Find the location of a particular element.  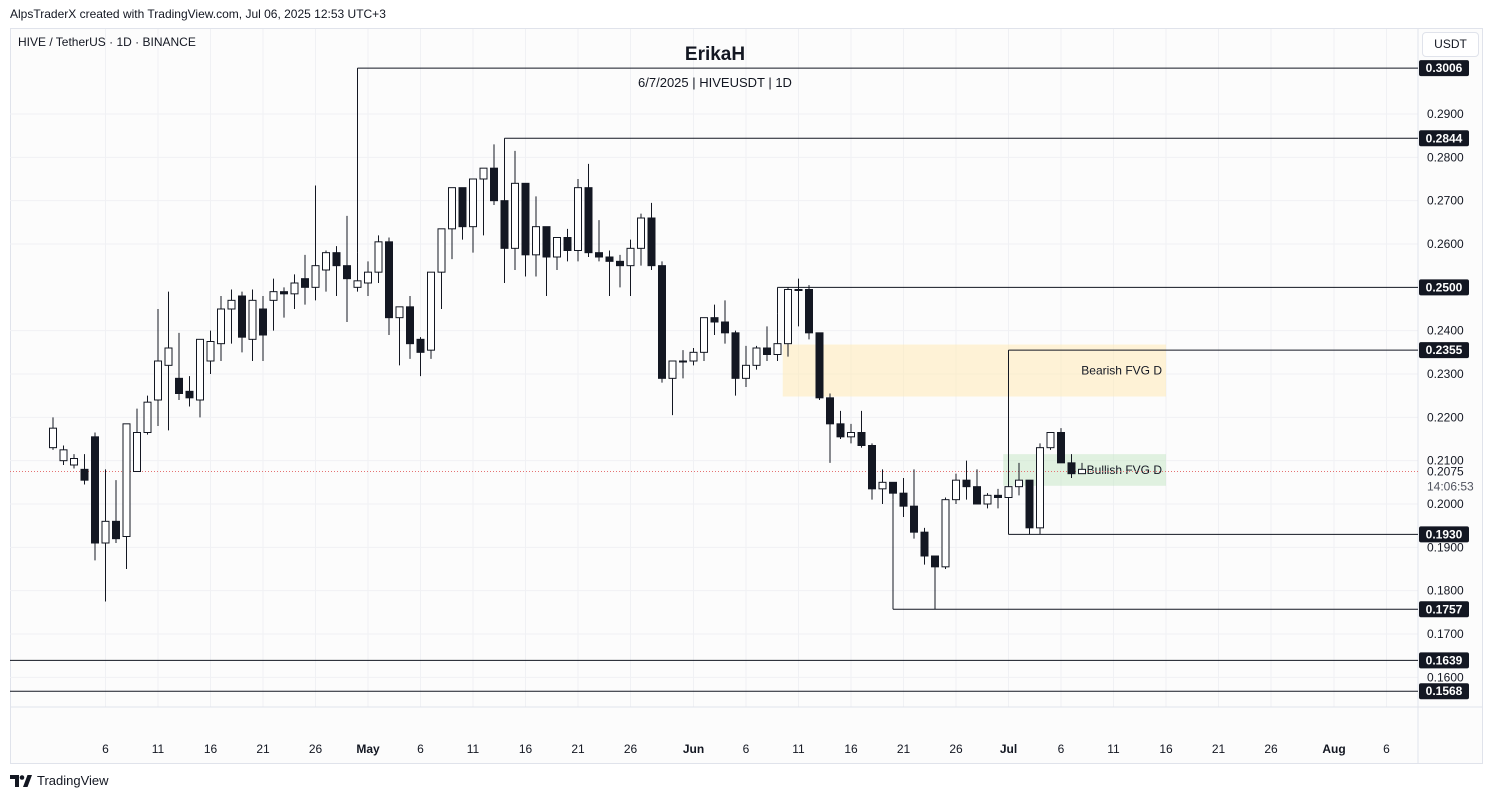

y-tick-label: 0.1700 is located at coordinates (1445, 634).